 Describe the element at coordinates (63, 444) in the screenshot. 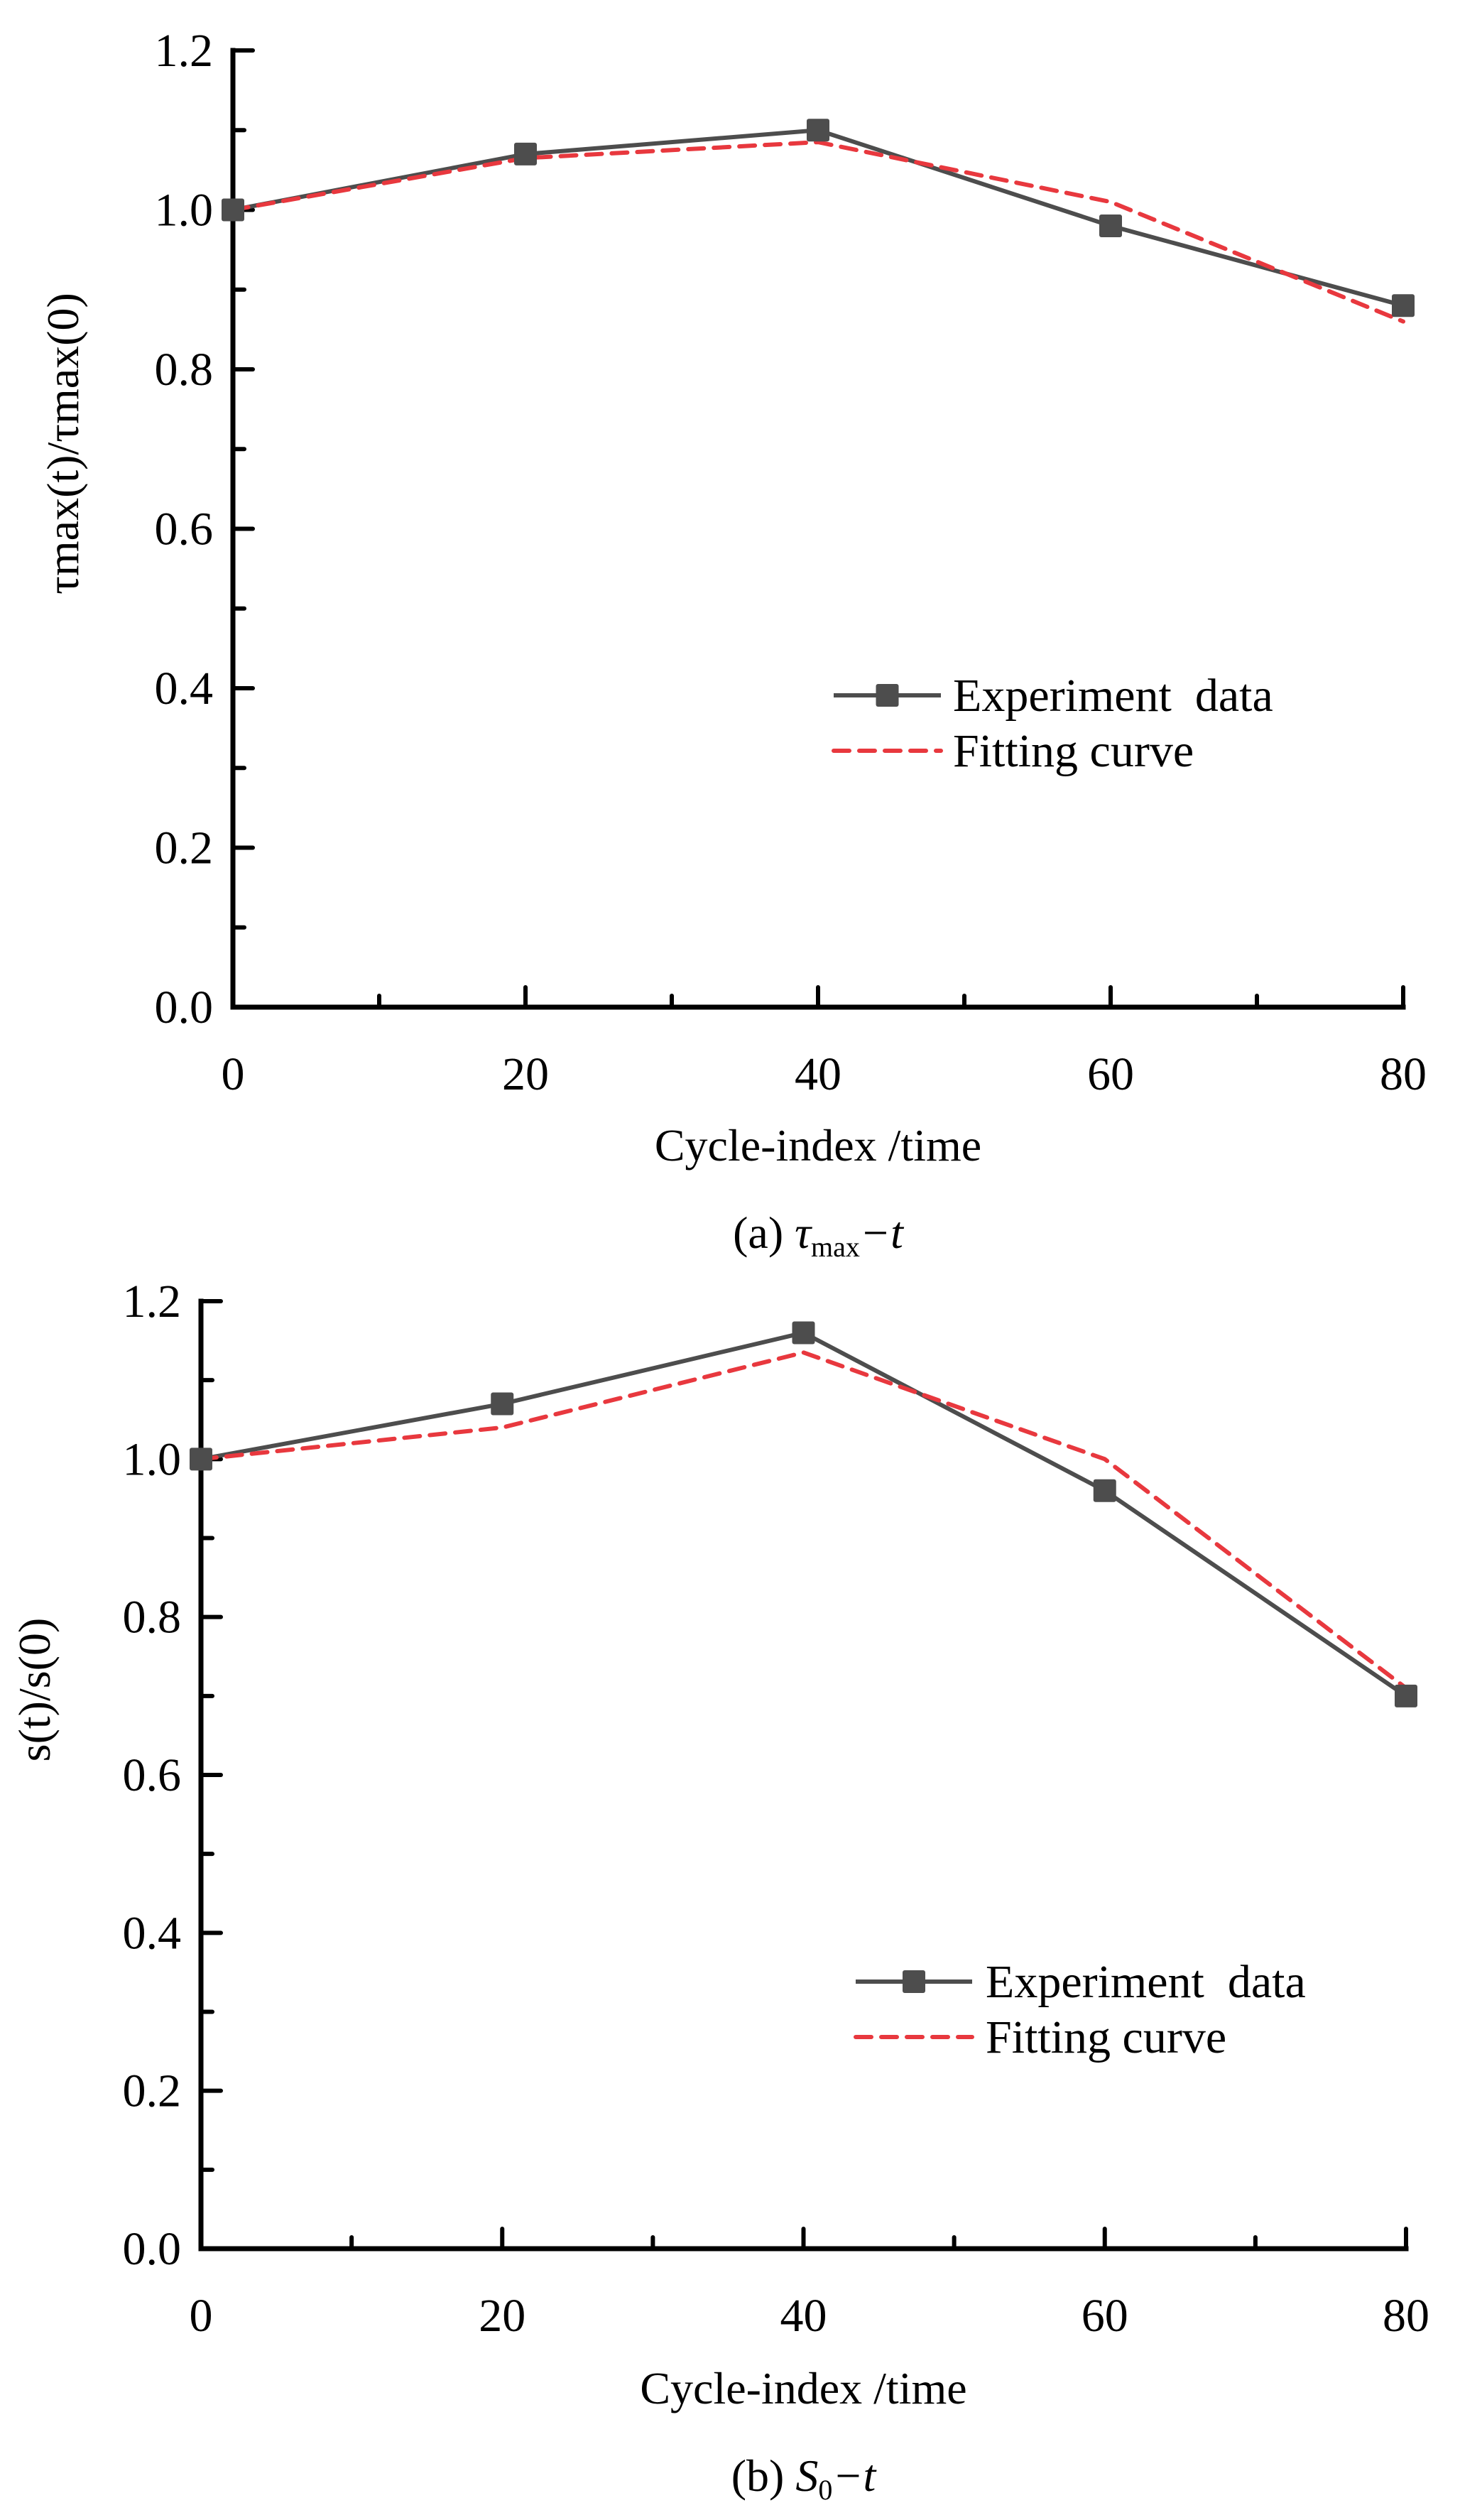

I see `y-axis-title: τmax(t)/τmax(0)` at that location.